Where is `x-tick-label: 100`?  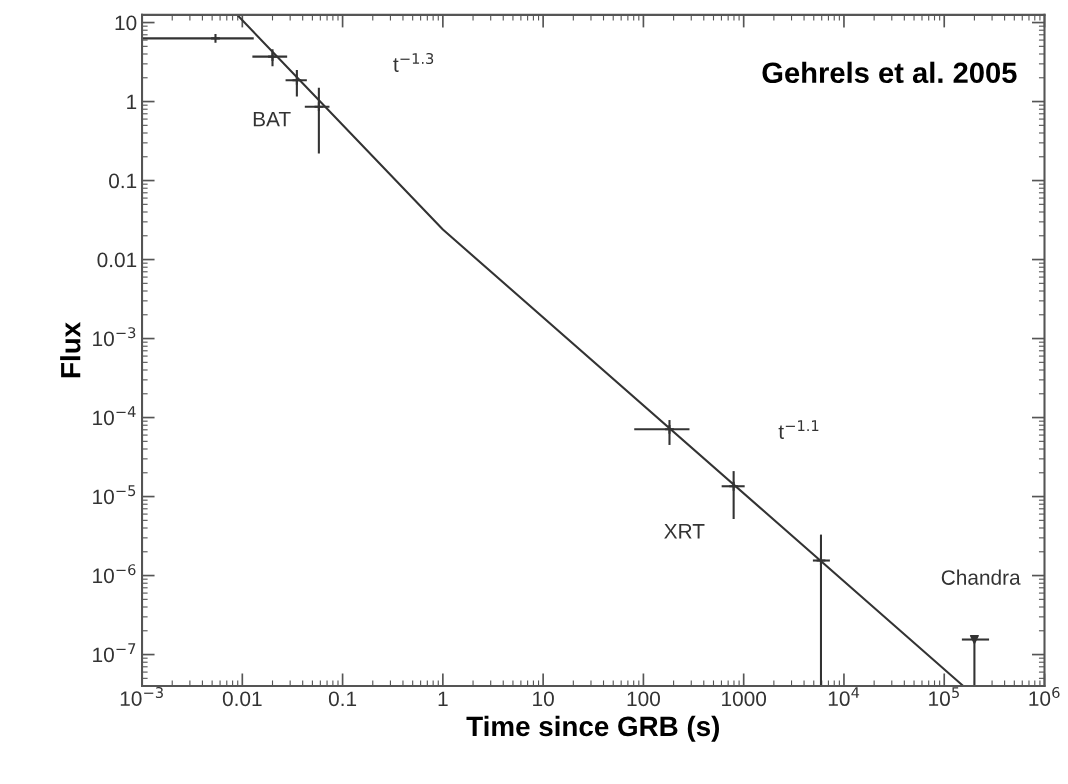 x-tick-label: 100 is located at coordinates (643, 699).